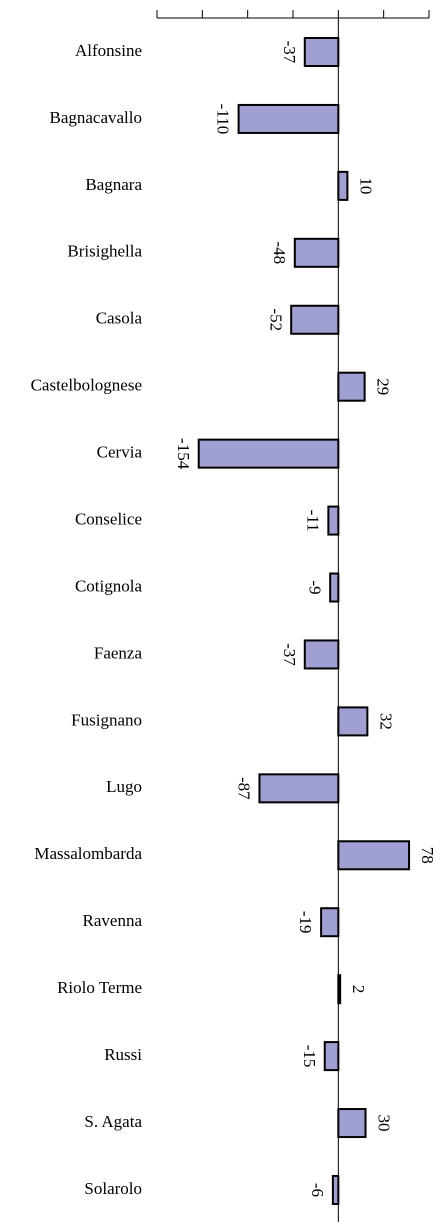 This screenshot has height=1225, width=447. I want to click on value-label: 78, so click(427, 855).